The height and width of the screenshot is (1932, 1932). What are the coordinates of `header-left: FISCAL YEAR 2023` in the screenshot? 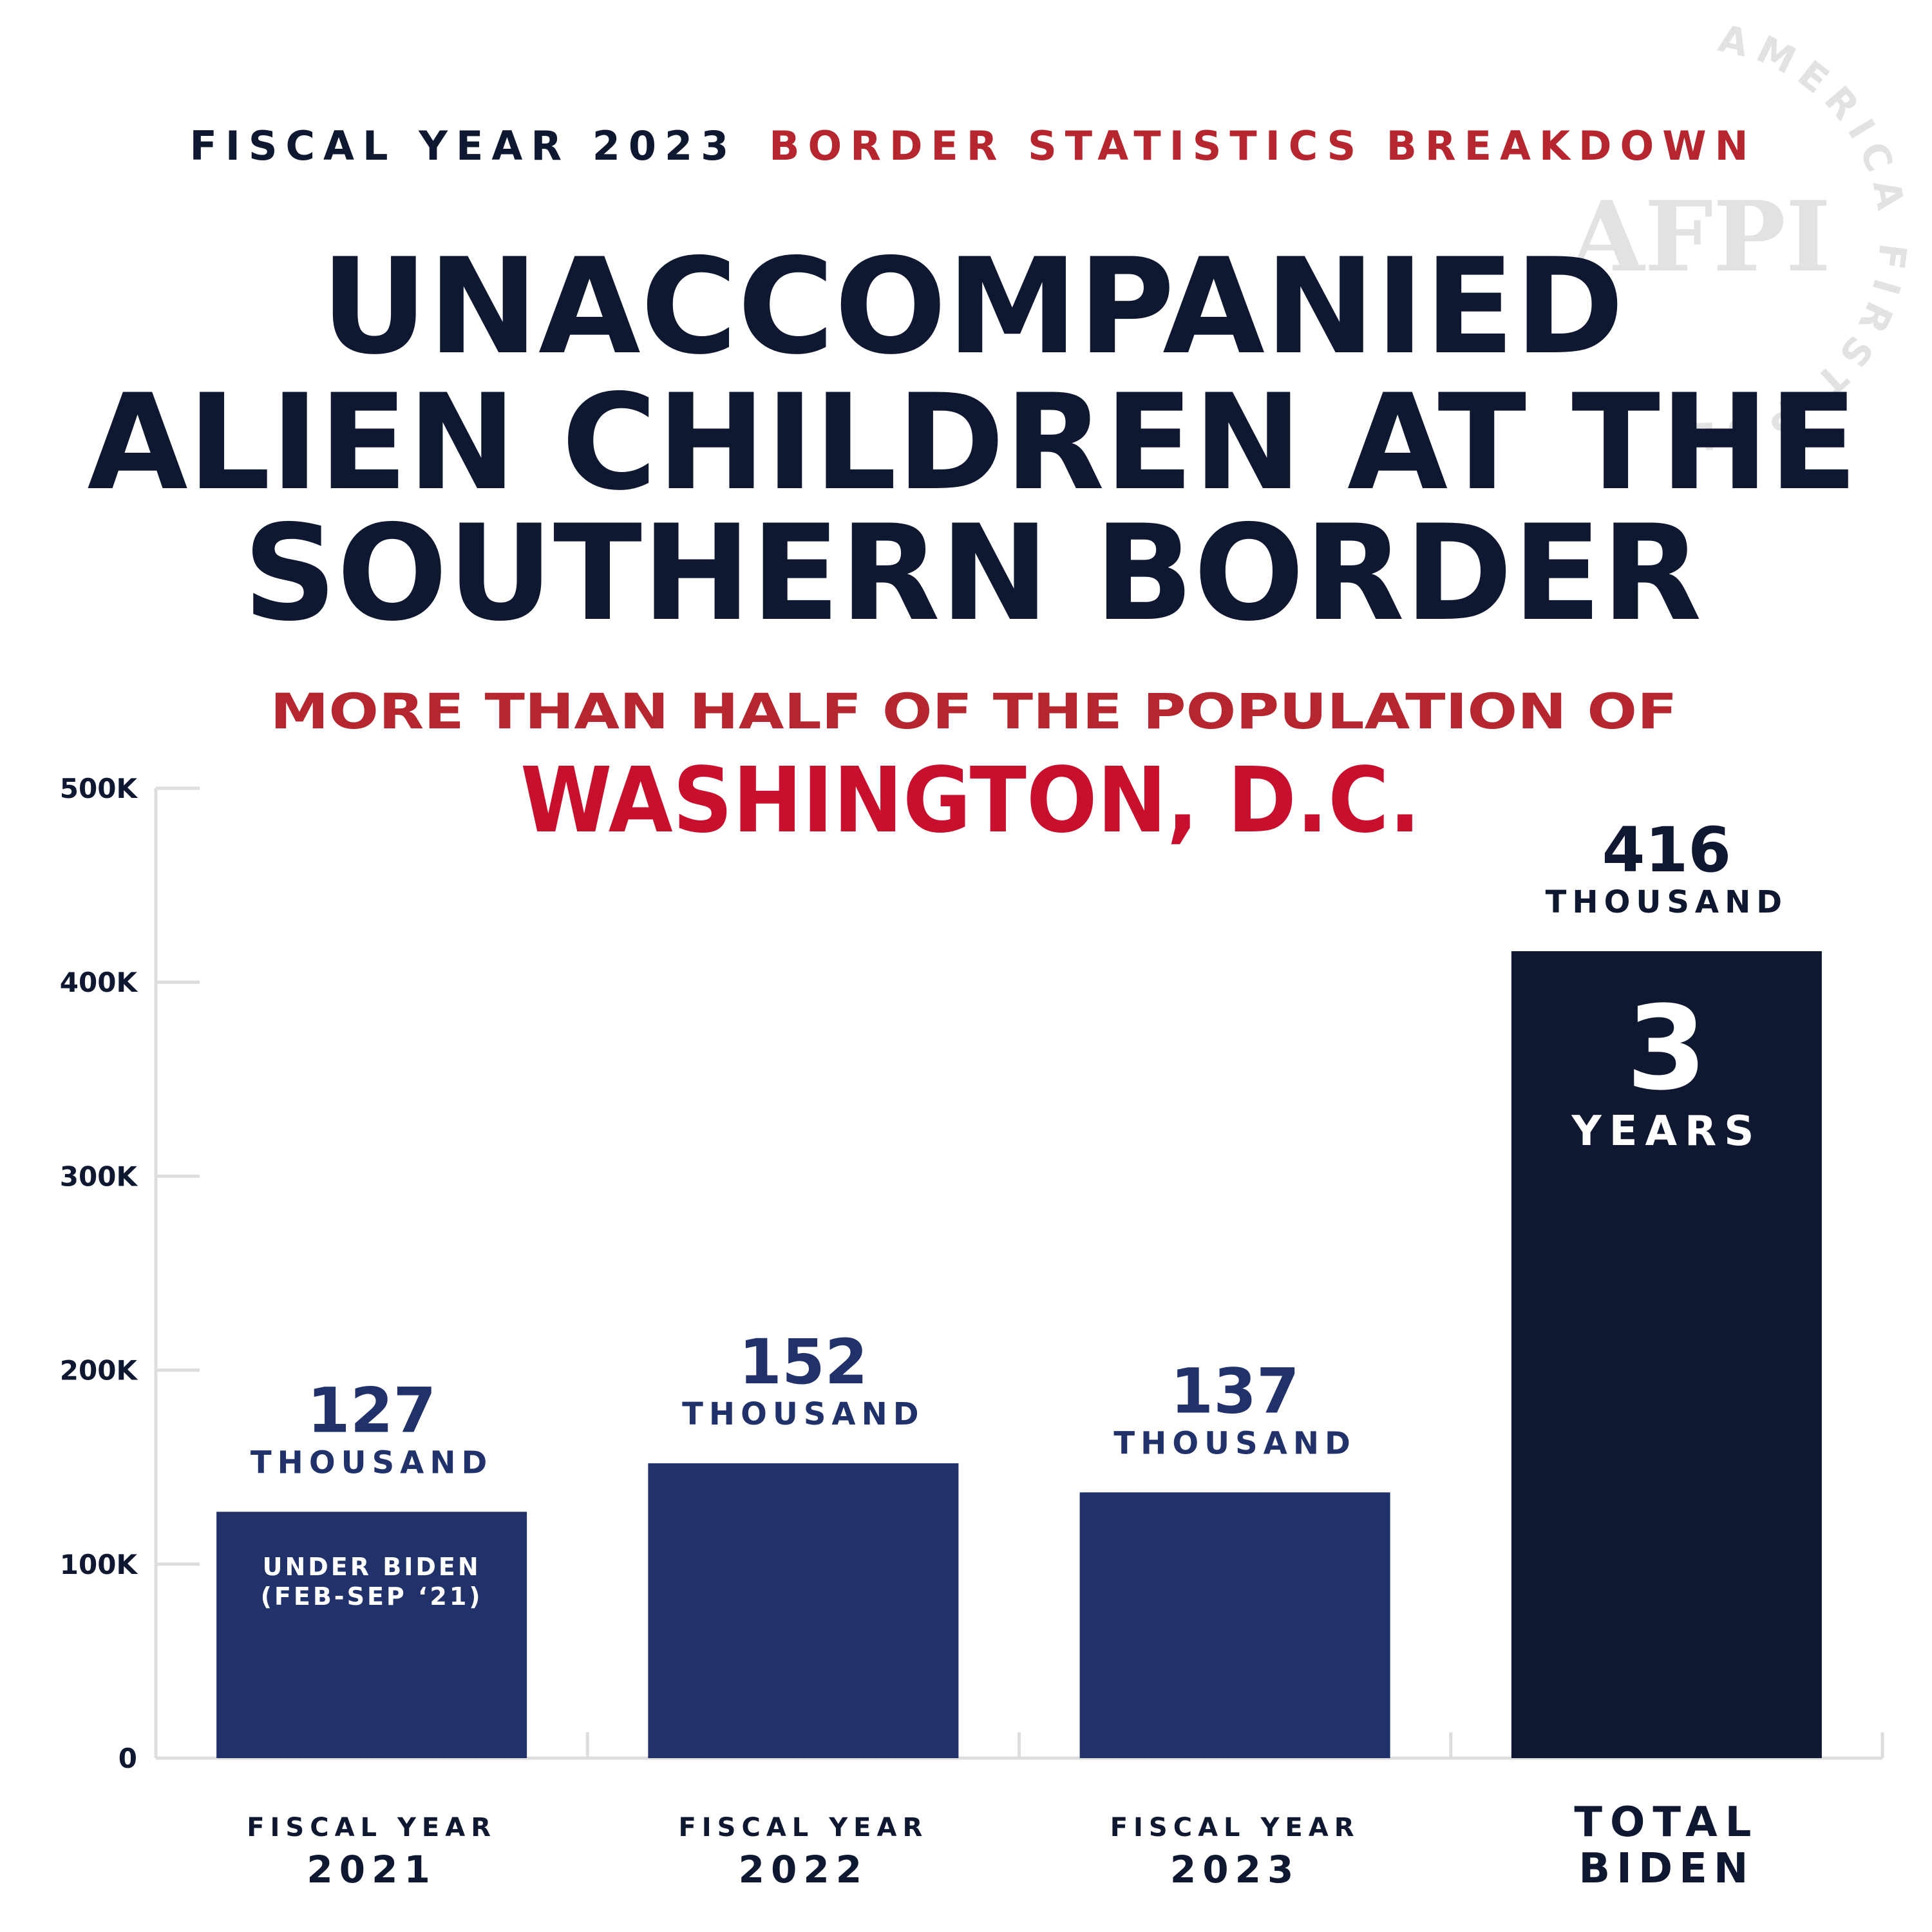 It's located at (463, 145).